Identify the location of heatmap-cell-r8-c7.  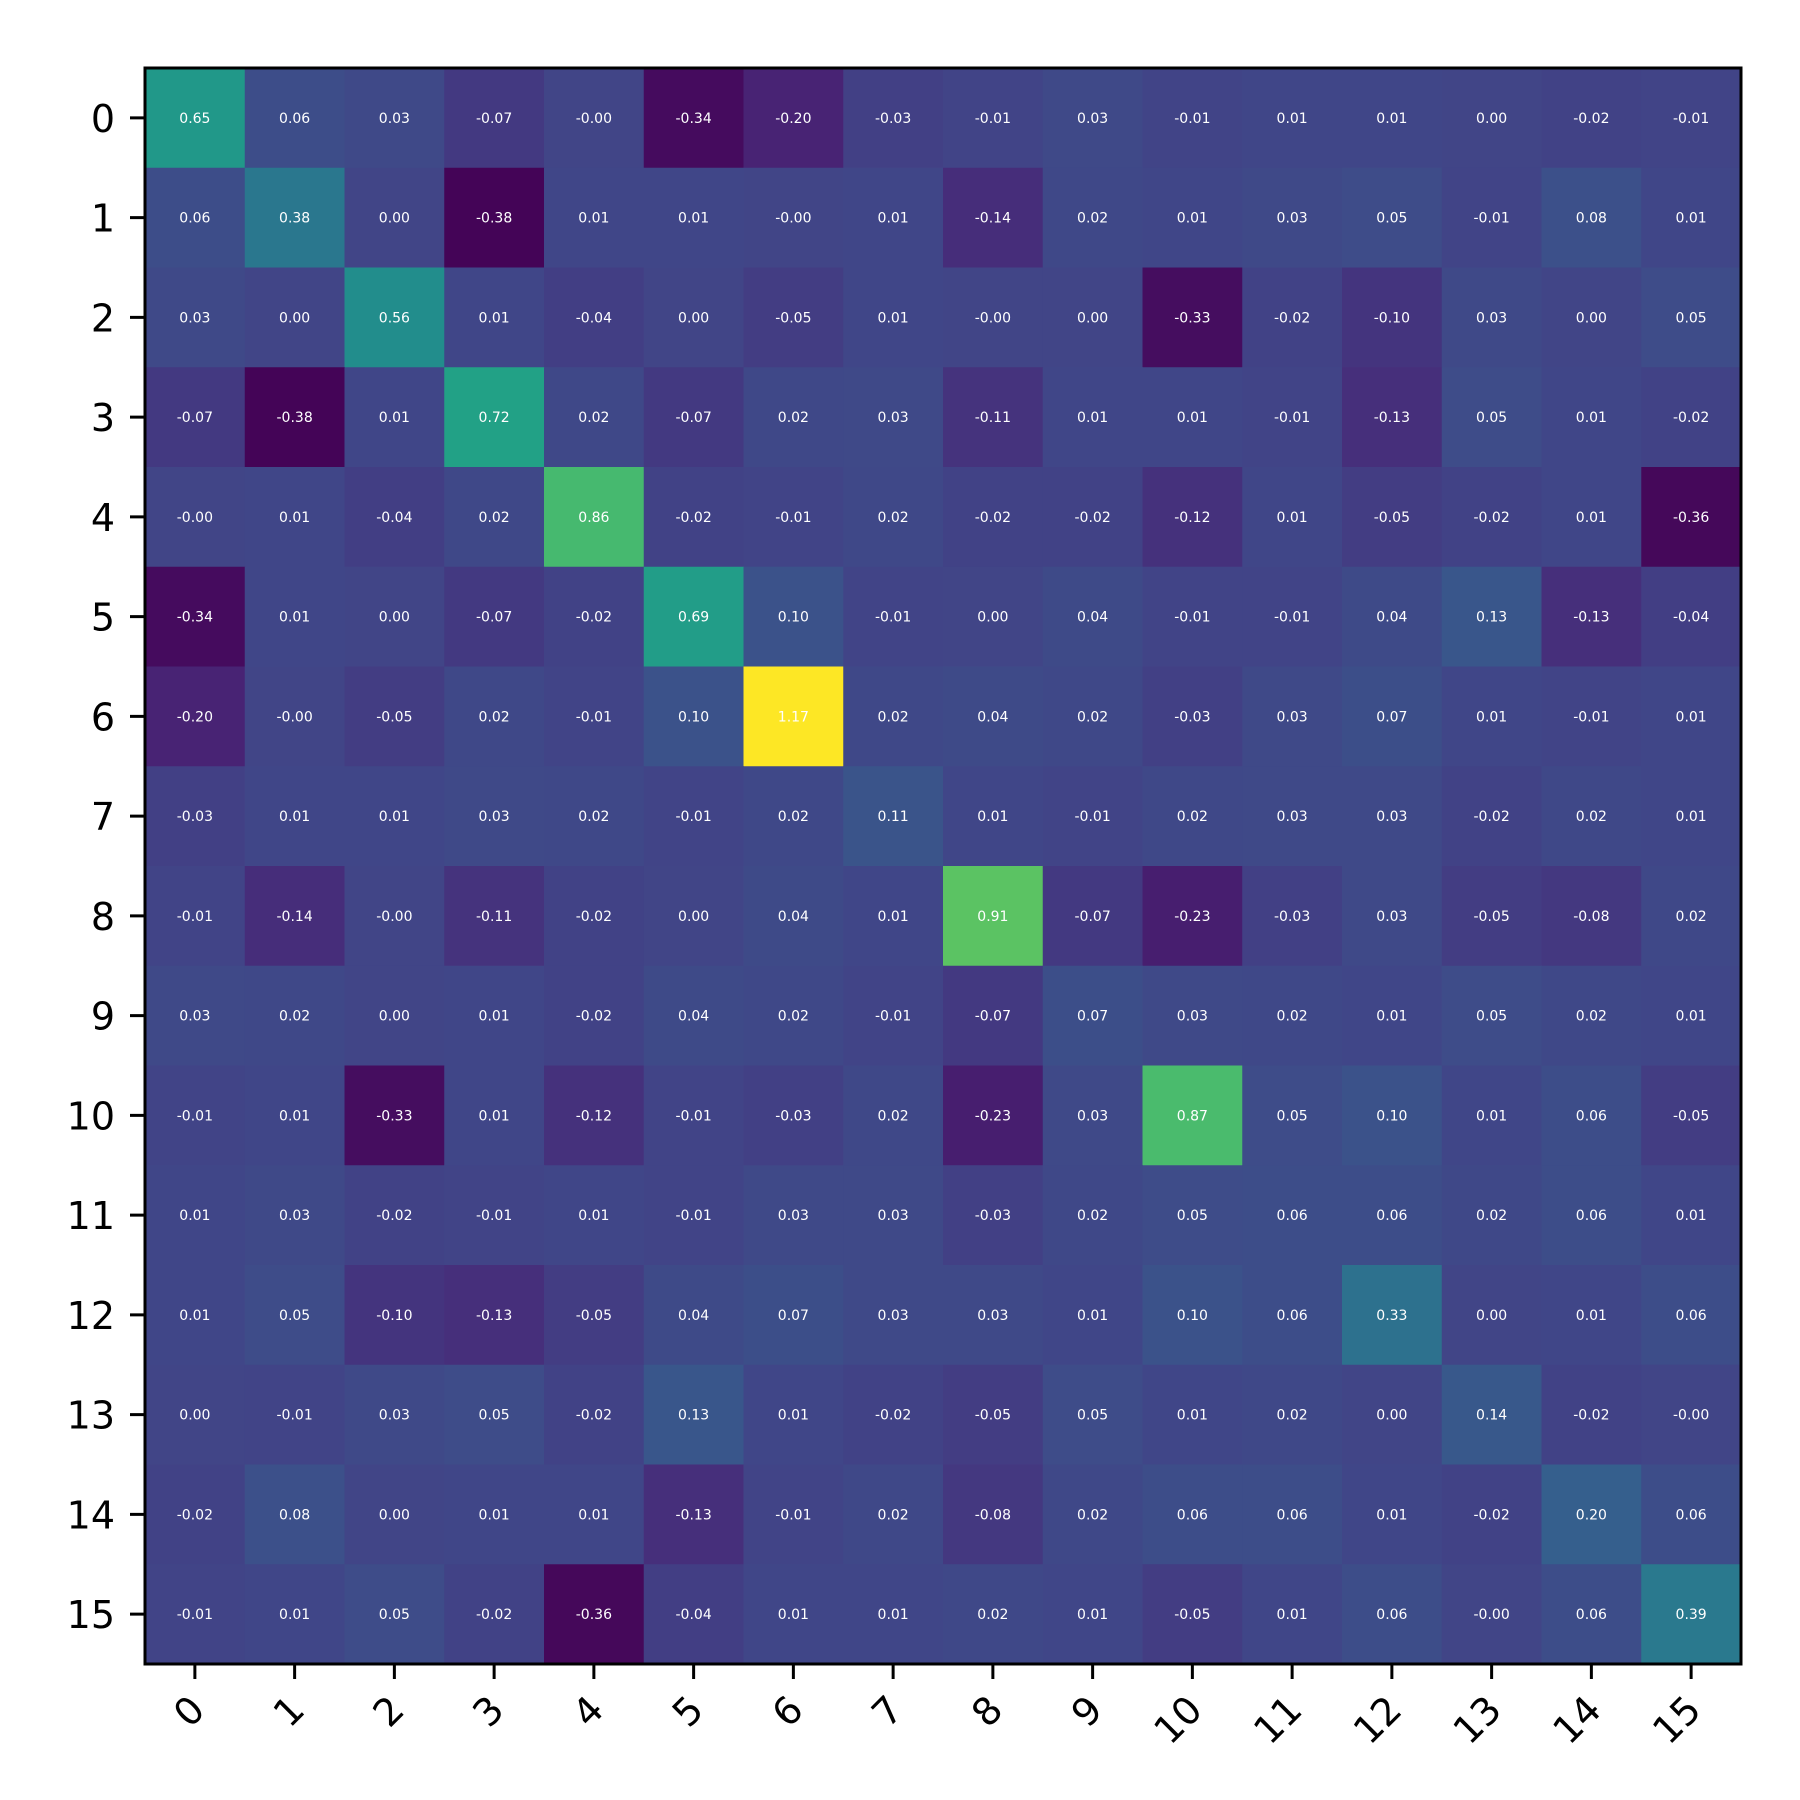
(893, 916).